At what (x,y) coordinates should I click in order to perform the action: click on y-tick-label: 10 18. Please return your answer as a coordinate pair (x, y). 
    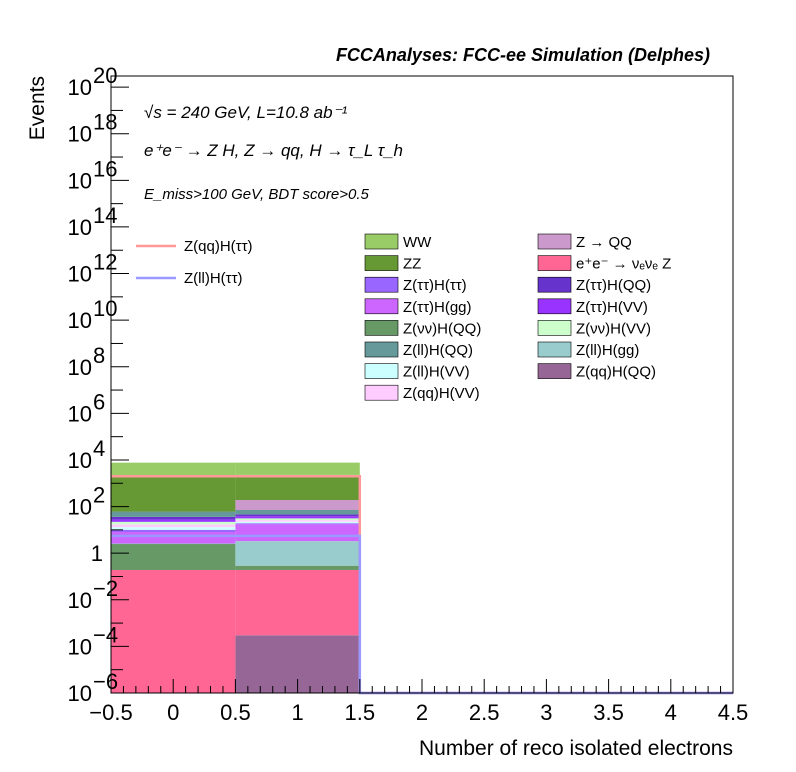
    Looking at the image, I should click on (93, 128).